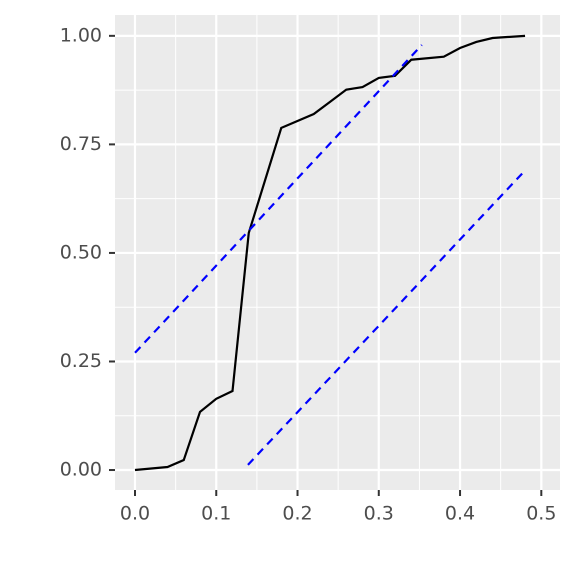 This screenshot has height=576, width=576. Describe the element at coordinates (541, 514) in the screenshot. I see `x-tick-label: 0.5` at that location.